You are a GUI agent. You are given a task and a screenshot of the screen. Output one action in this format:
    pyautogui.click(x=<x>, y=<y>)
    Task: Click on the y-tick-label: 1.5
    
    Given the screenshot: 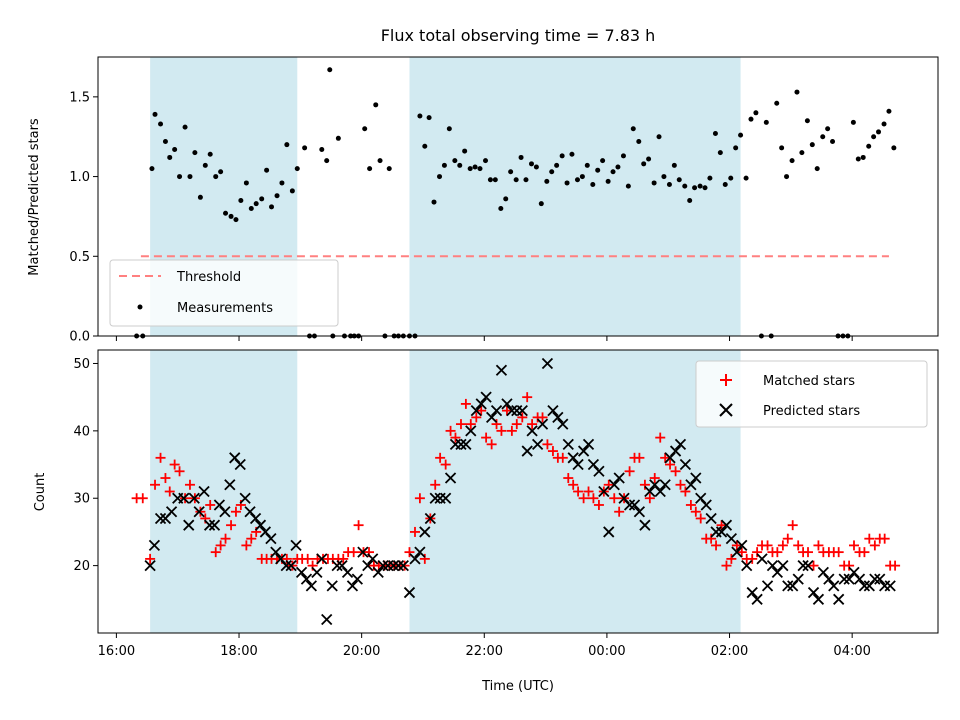 What is the action you would take?
    pyautogui.click(x=79, y=97)
    